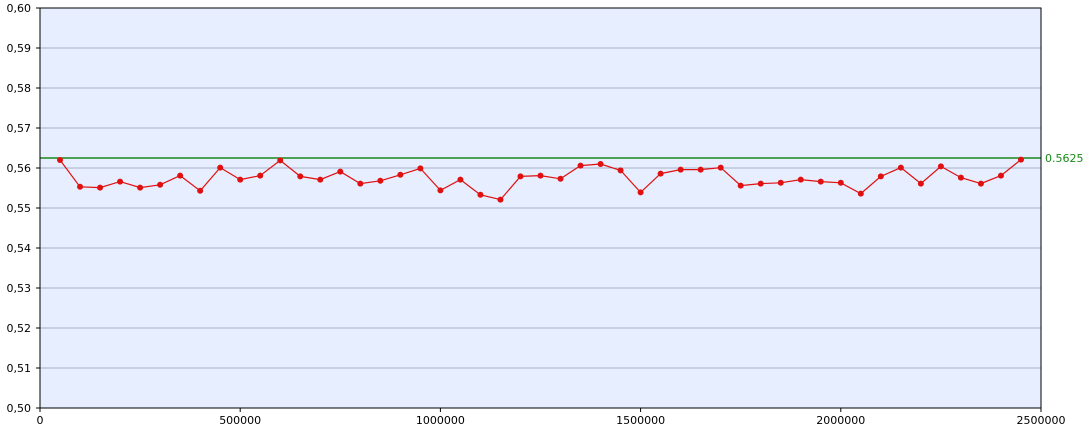 The height and width of the screenshot is (432, 1088). Describe the element at coordinates (562, 158) in the screenshot. I see `reference-line-group: 0.5625` at that location.